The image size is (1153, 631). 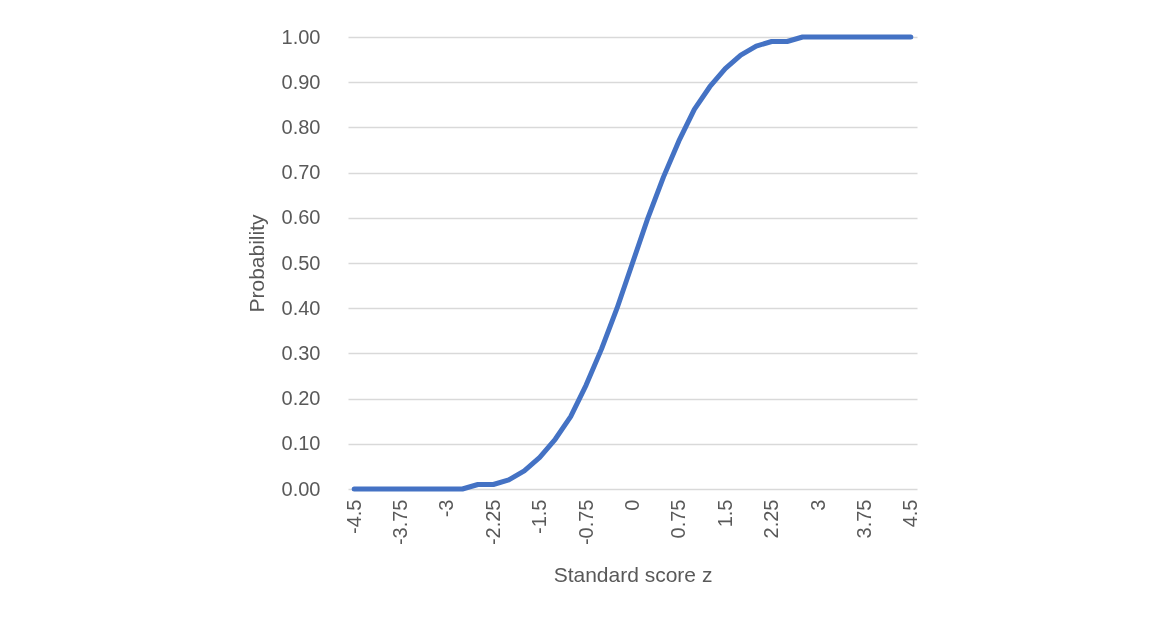 I want to click on y-axis-title: Probability, so click(x=256, y=263).